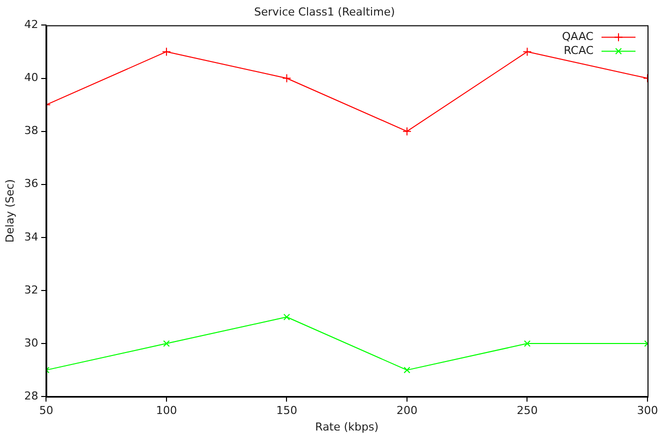 This screenshot has width=661, height=434. I want to click on x-tick-label: 50, so click(46, 411).